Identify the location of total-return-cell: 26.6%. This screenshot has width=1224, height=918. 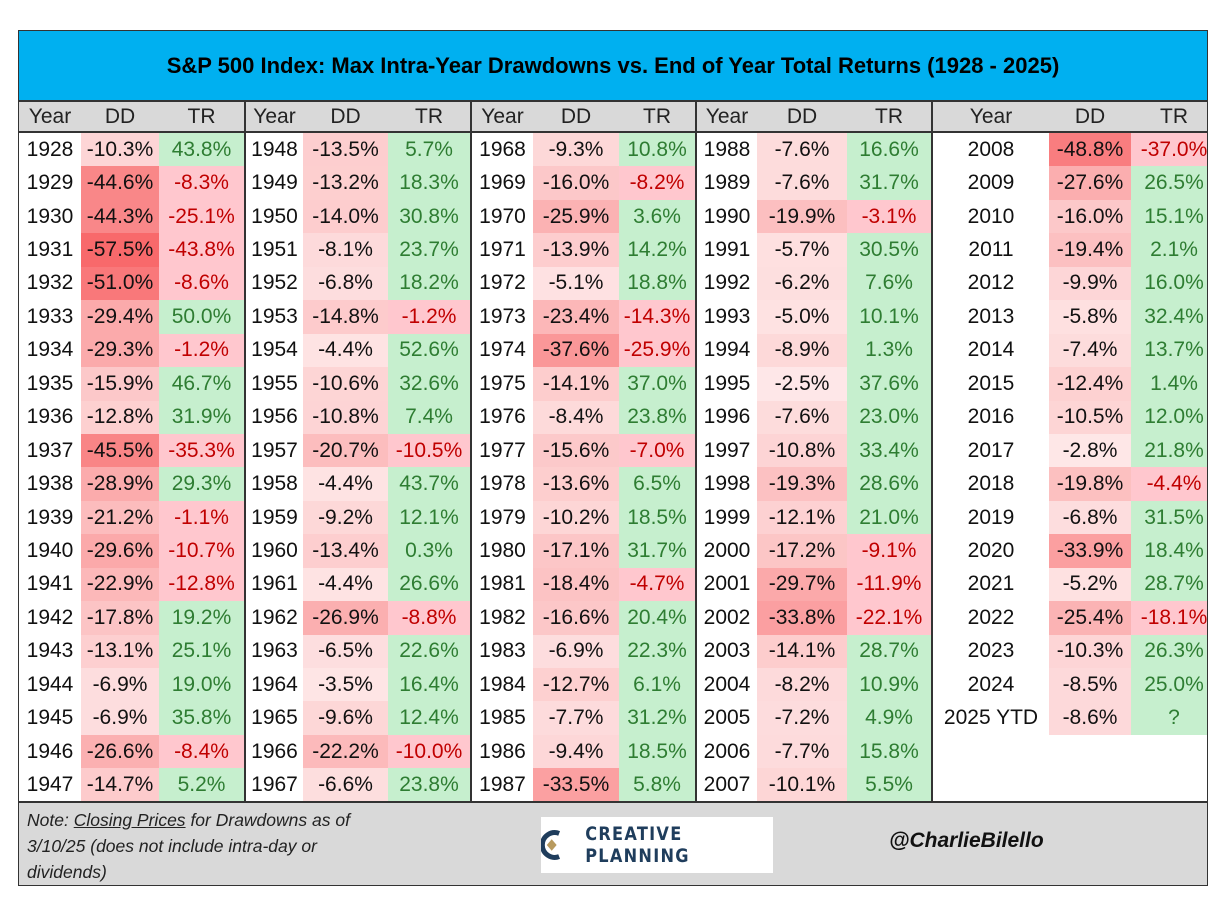
(429, 584).